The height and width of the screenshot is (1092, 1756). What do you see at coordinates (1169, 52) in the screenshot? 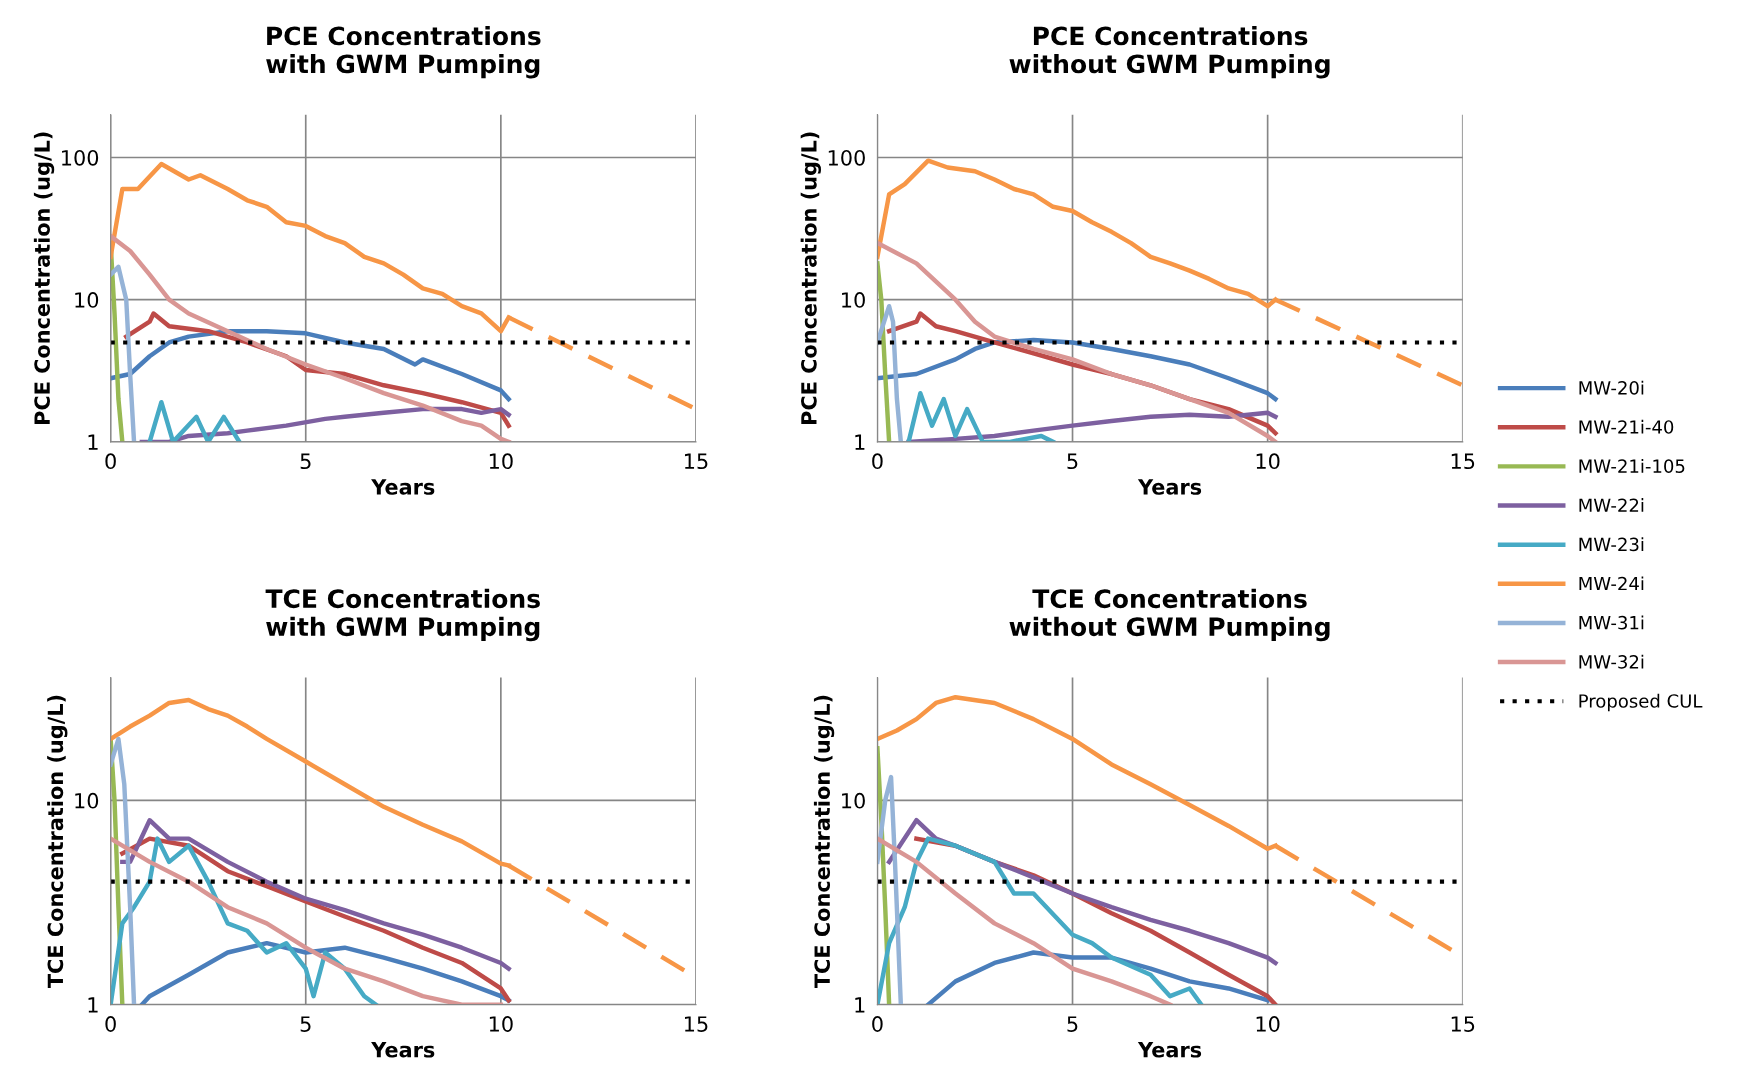
I see `chart-title: PCE Concentrations without GWM Pumping` at bounding box center [1169, 52].